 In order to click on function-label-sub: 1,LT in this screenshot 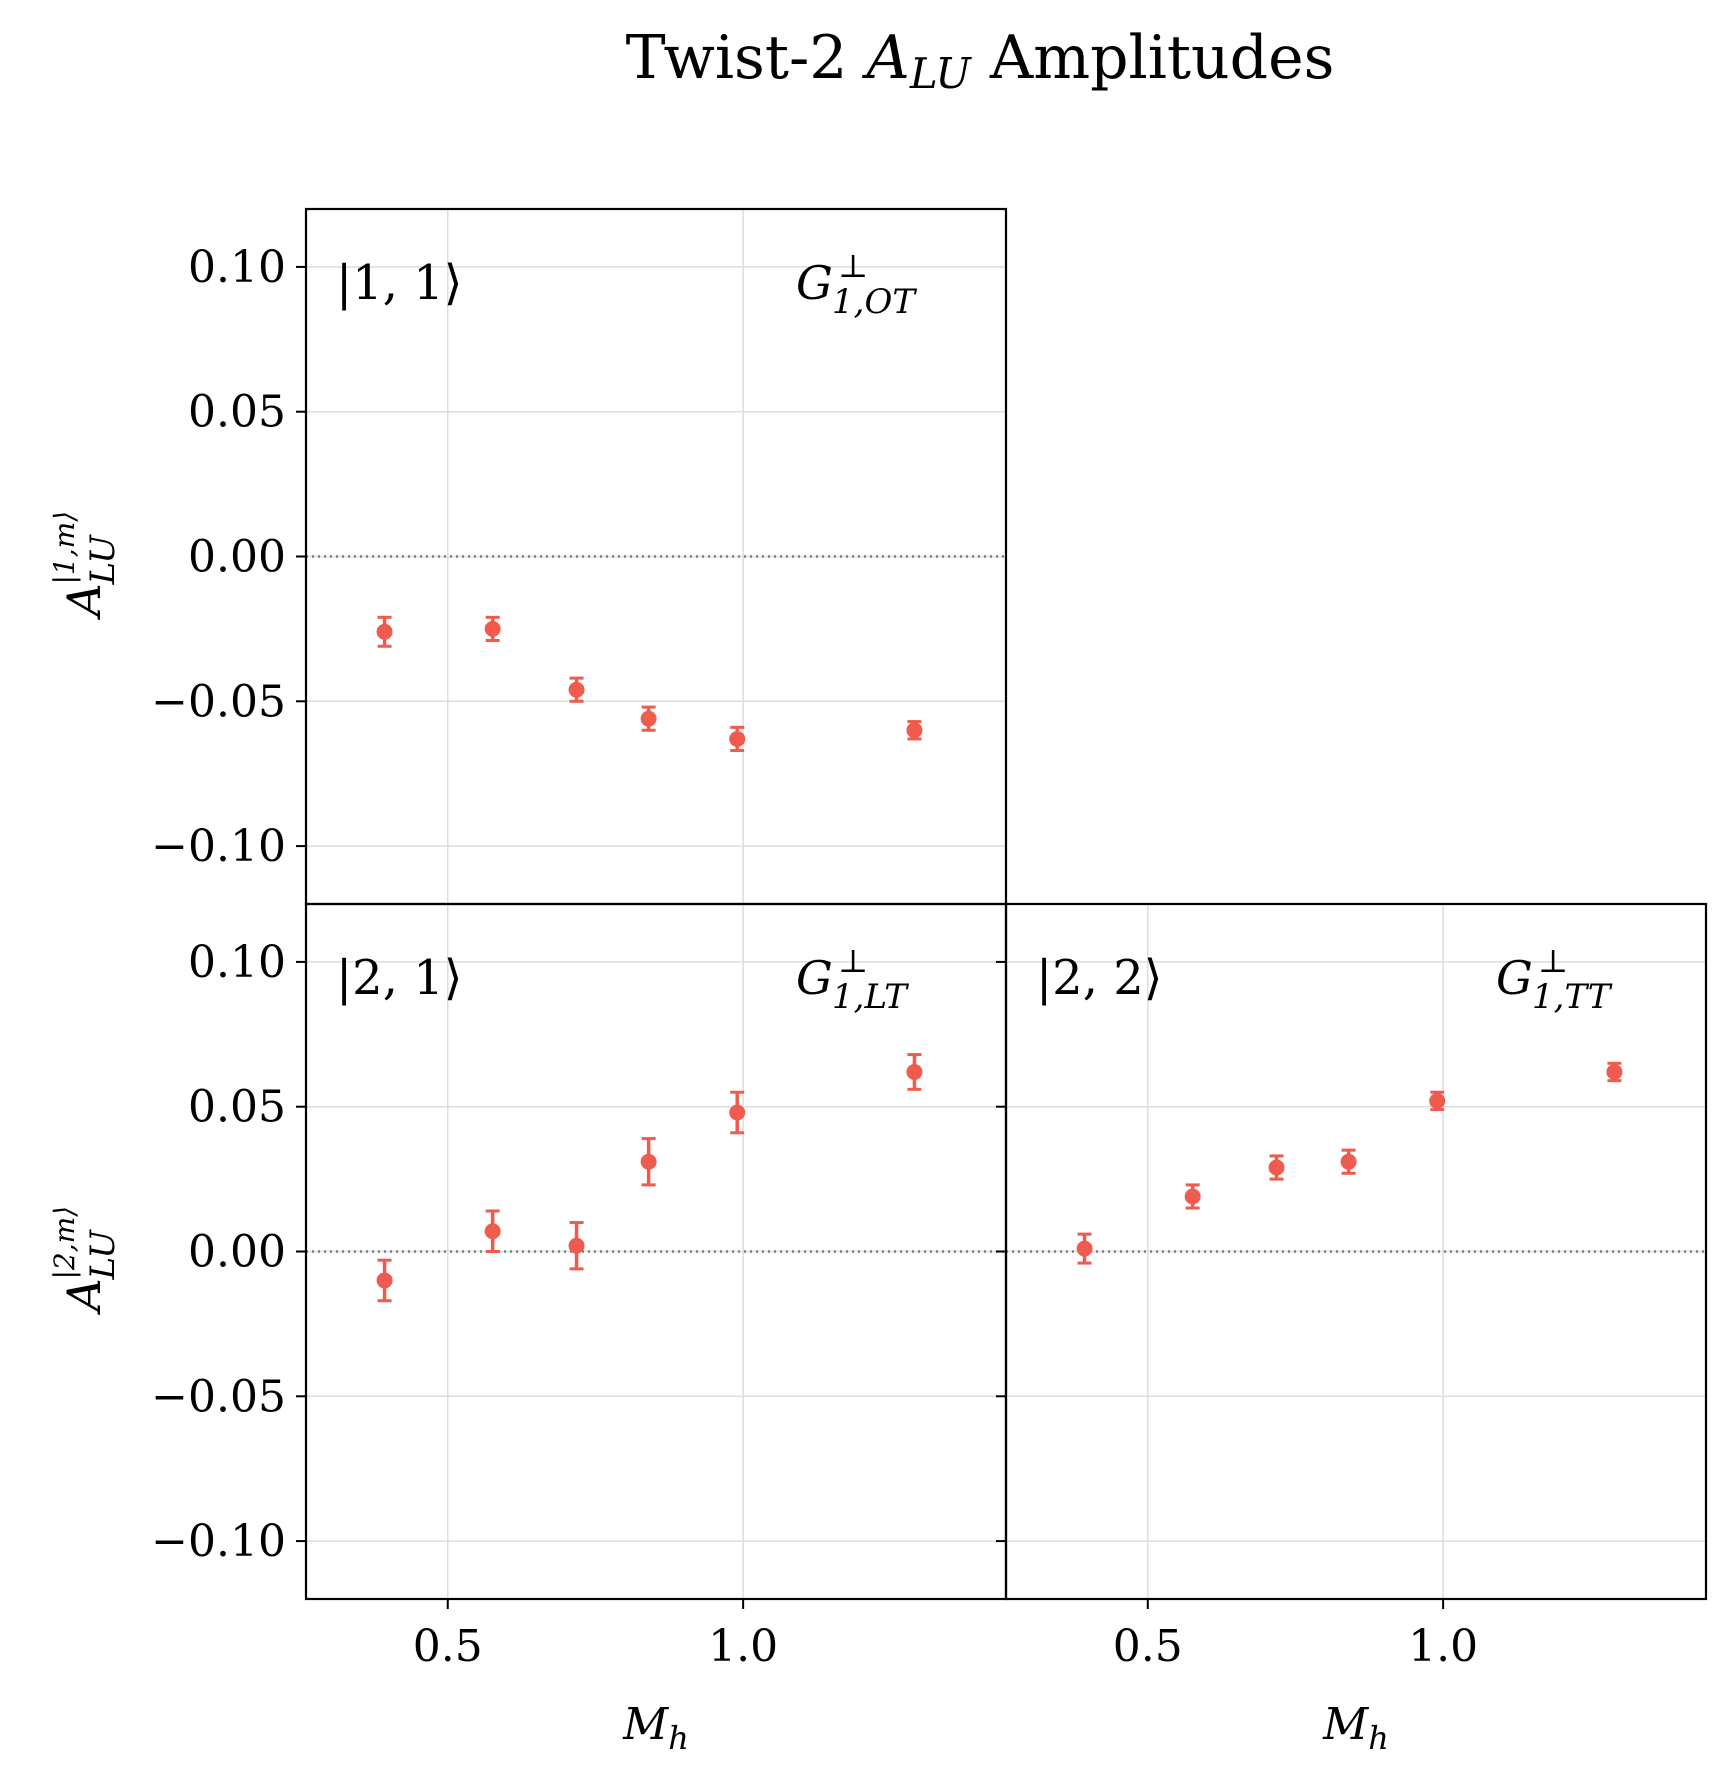, I will do `click(870, 997)`.